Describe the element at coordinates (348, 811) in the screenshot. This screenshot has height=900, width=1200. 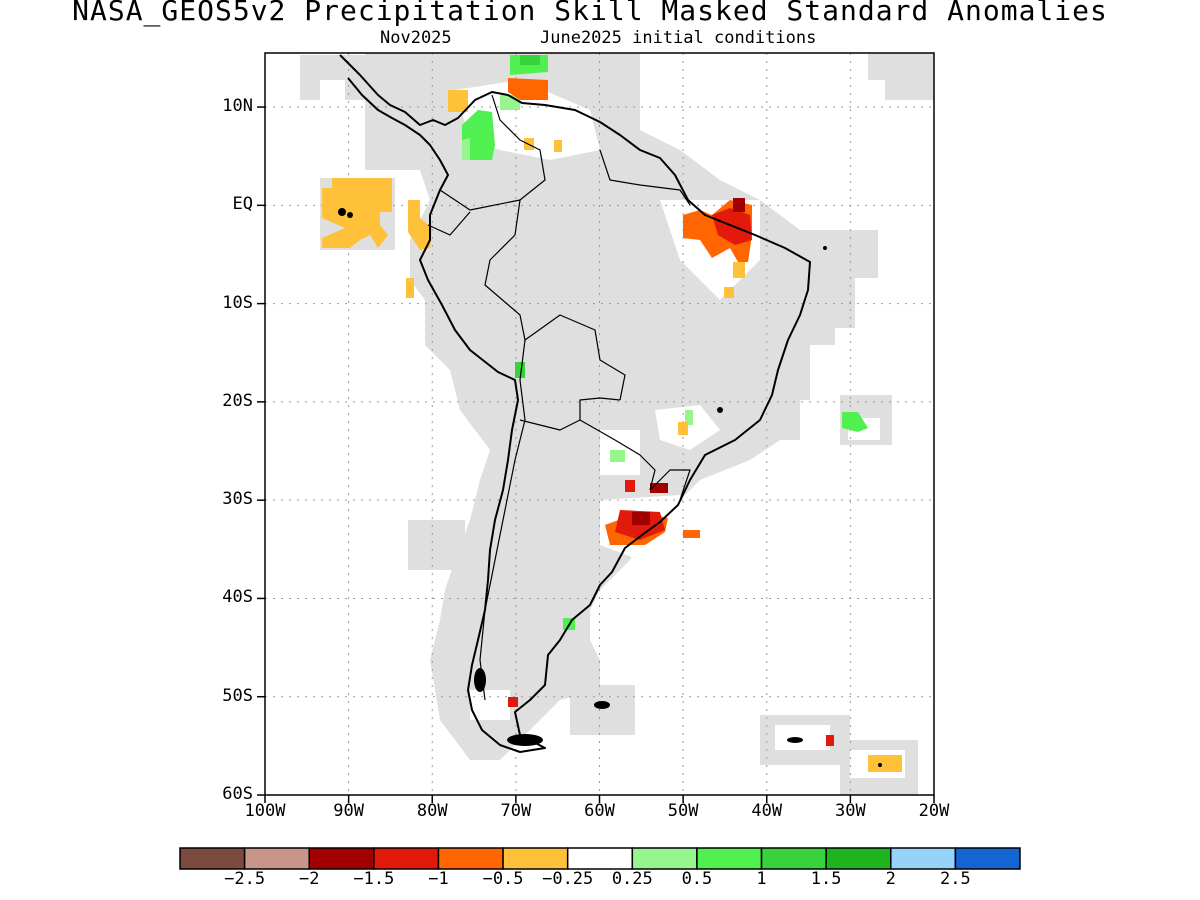
I see `lon-tick-label: 90W` at that location.